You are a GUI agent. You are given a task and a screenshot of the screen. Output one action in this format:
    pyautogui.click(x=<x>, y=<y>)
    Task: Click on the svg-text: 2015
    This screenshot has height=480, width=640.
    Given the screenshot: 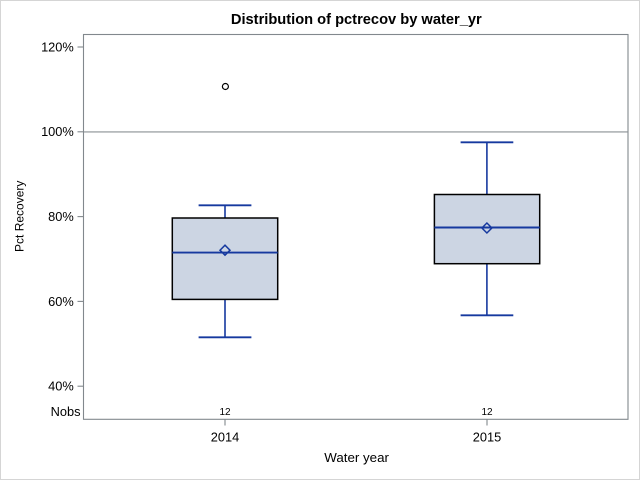 What is the action you would take?
    pyautogui.click(x=487, y=436)
    